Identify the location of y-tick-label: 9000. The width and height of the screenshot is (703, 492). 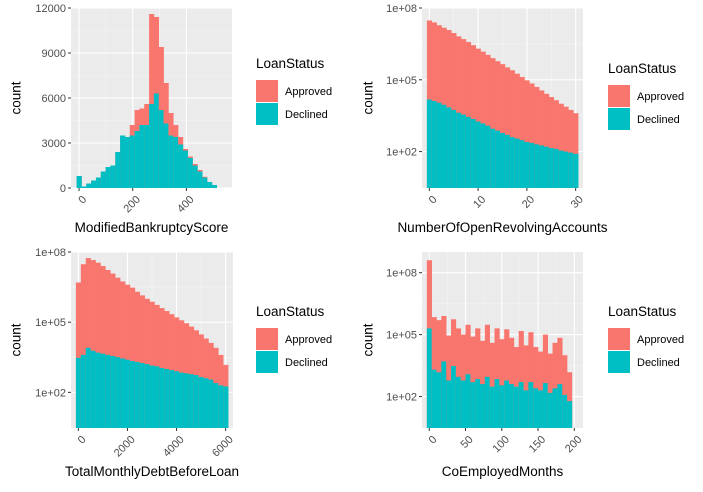
(54, 54).